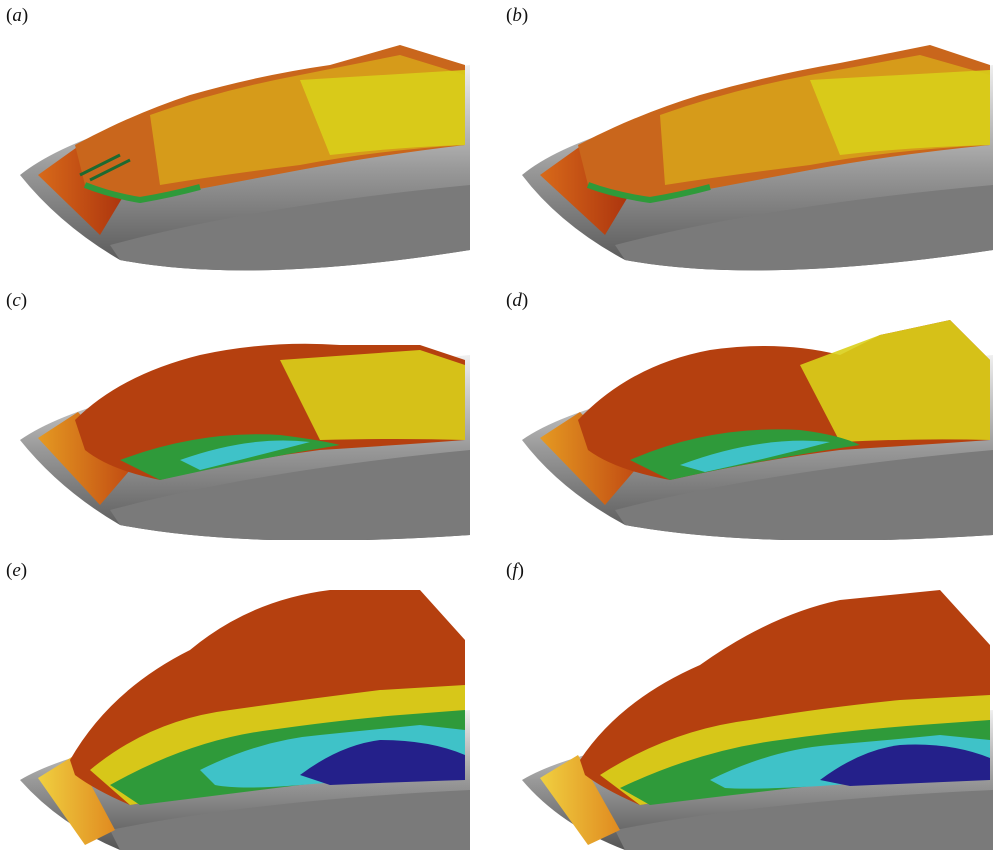 This screenshot has width=993, height=850. I want to click on panel-label-d: (d), so click(517, 300).